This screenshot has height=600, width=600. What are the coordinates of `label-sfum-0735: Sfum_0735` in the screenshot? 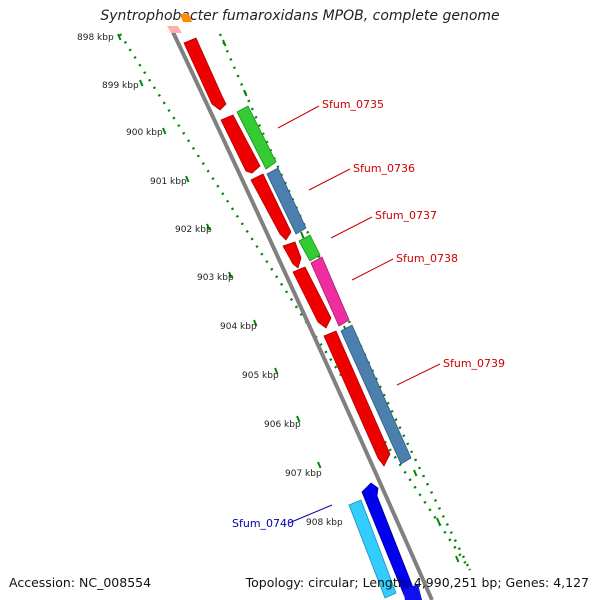 It's located at (353, 104).